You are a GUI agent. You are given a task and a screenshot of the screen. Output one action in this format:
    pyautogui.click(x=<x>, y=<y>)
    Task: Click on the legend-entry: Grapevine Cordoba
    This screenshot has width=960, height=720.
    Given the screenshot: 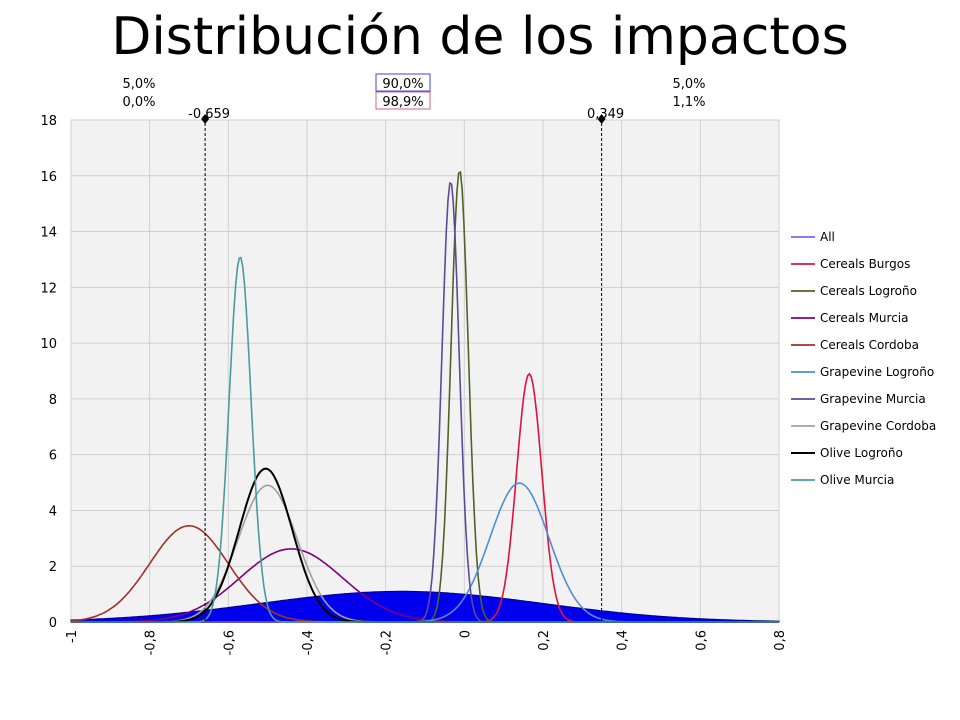 What is the action you would take?
    pyautogui.click(x=878, y=426)
    